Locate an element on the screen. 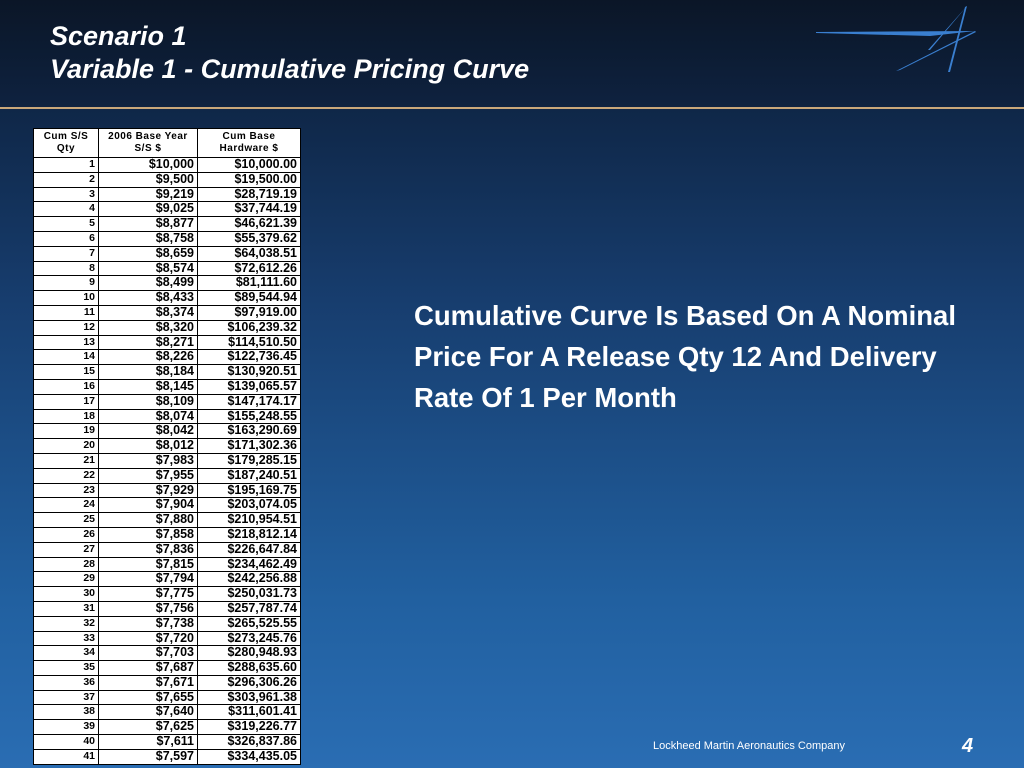  qty-cell: 36 is located at coordinates (66, 682).